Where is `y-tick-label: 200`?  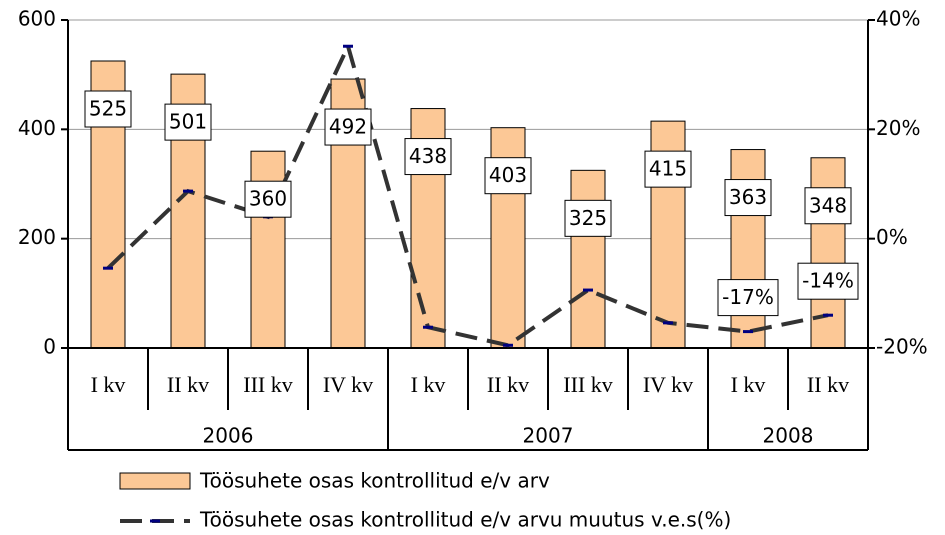 y-tick-label: 200 is located at coordinates (37, 237).